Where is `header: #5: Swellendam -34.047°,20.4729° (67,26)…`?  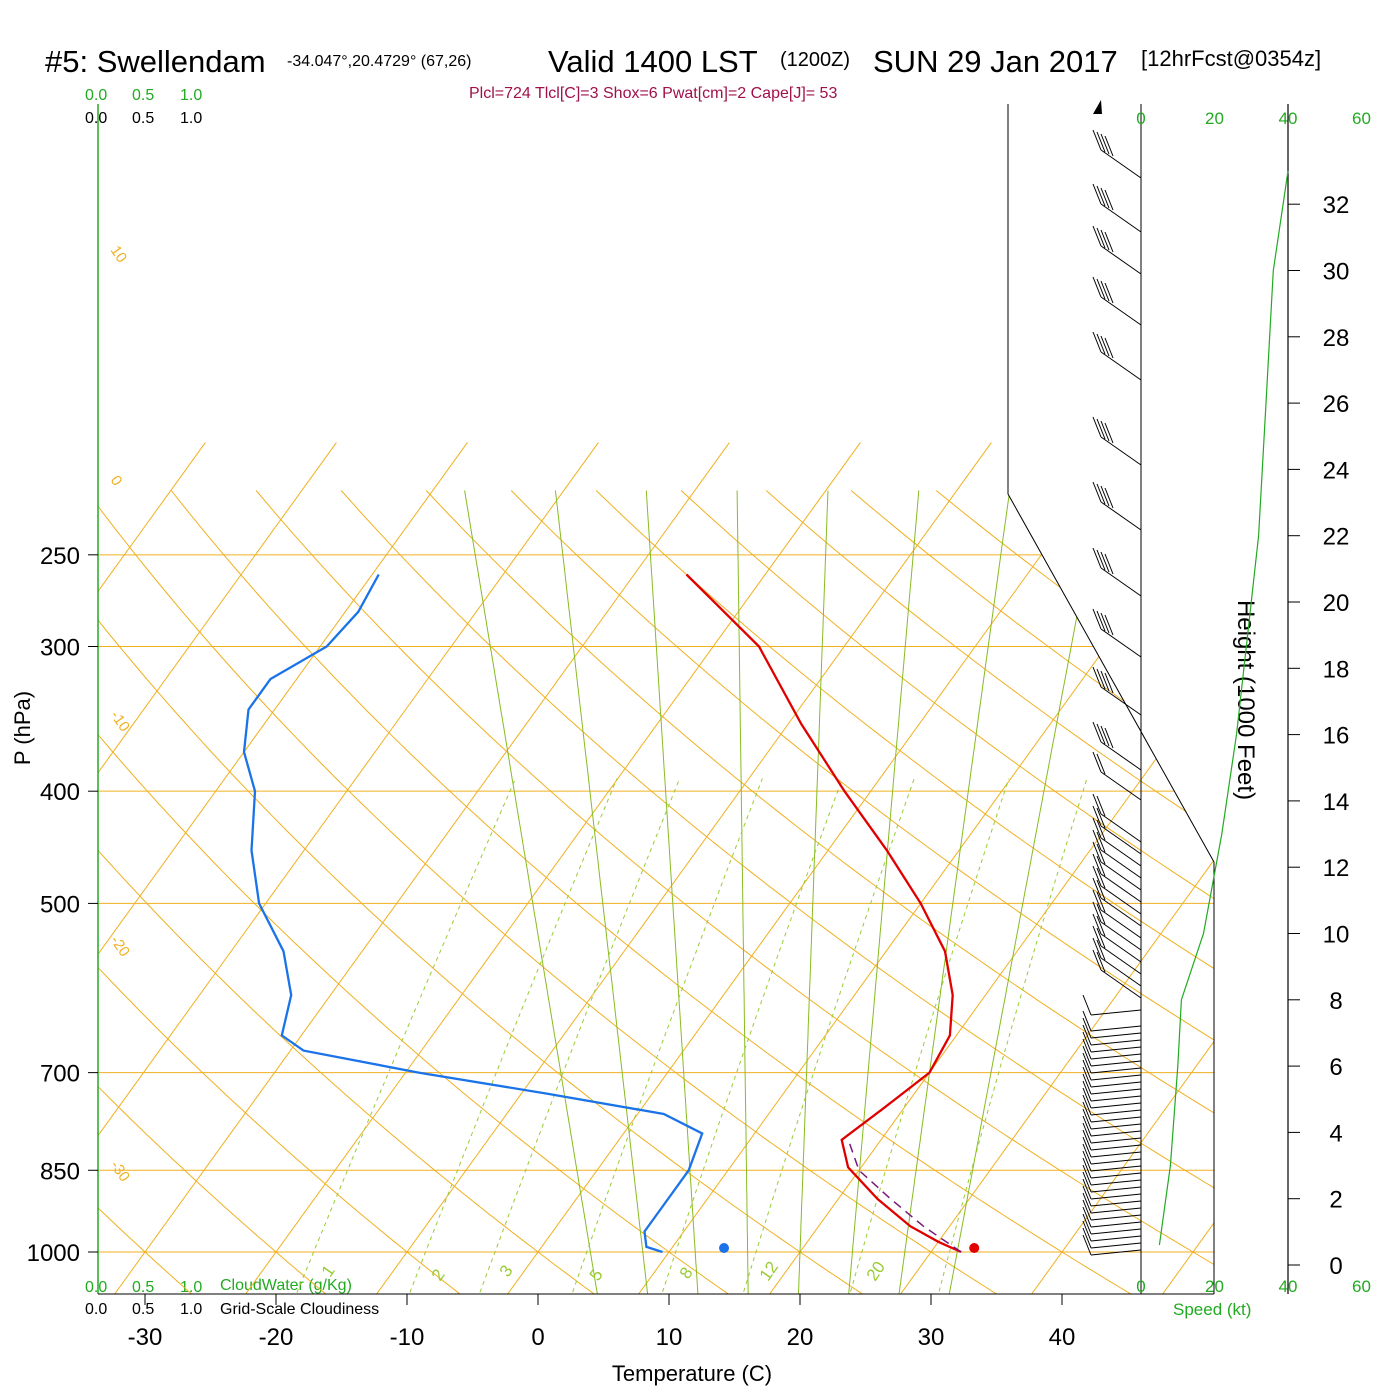
header: #5: Swellendam -34.047°,20.4729° (67,26)… is located at coordinates (683, 73).